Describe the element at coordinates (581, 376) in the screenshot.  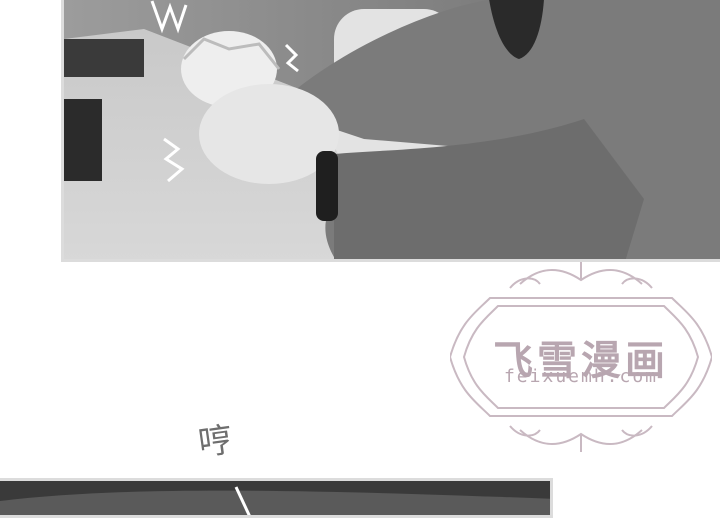
I see `watermark-url: feixuemh.com` at that location.